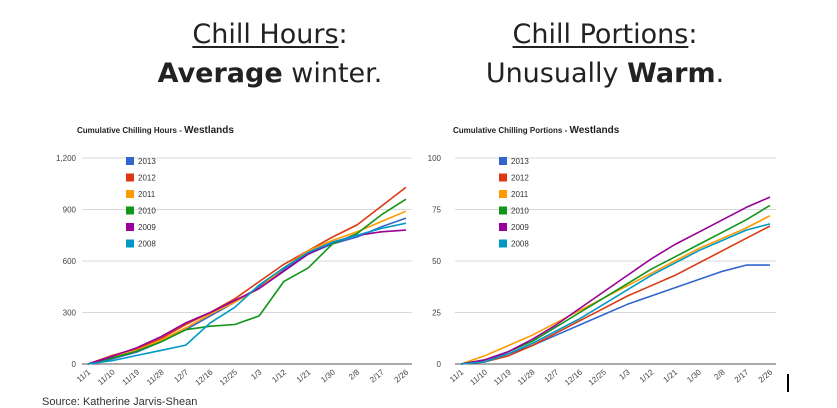  What do you see at coordinates (436, 261) in the screenshot?
I see `y-tick-label: 50` at bounding box center [436, 261].